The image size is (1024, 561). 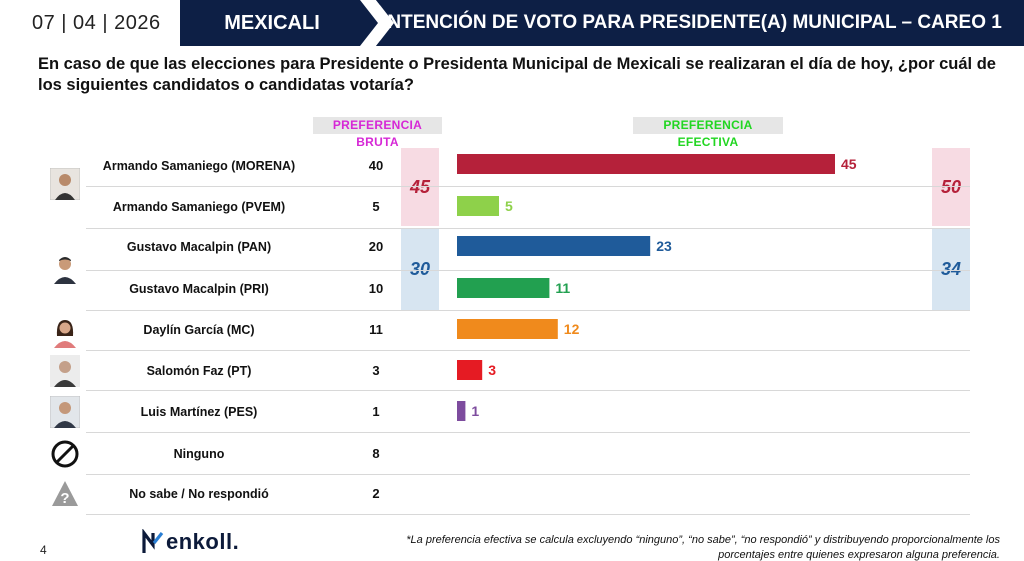 I want to click on question-warning-icon: ?, so click(x=65, y=494).